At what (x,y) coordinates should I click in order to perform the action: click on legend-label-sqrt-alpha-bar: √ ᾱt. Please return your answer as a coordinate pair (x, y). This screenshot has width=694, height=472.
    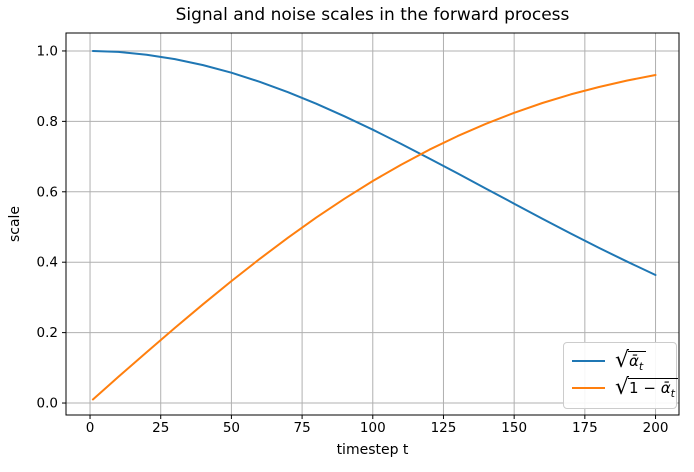
    Looking at the image, I should click on (631, 360).